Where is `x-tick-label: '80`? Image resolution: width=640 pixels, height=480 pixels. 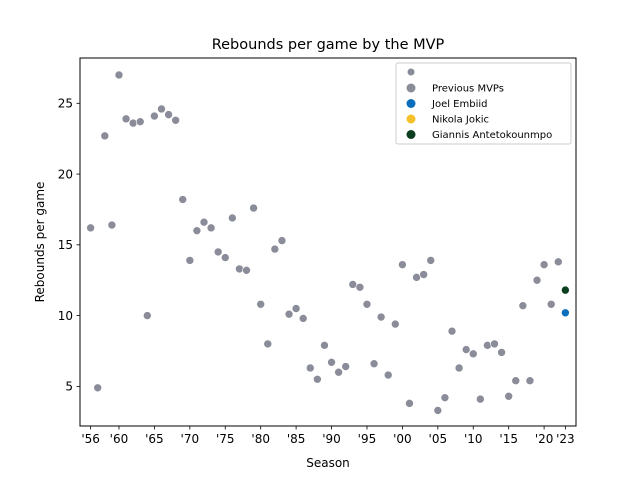
x-tick-label: '80 is located at coordinates (260, 439).